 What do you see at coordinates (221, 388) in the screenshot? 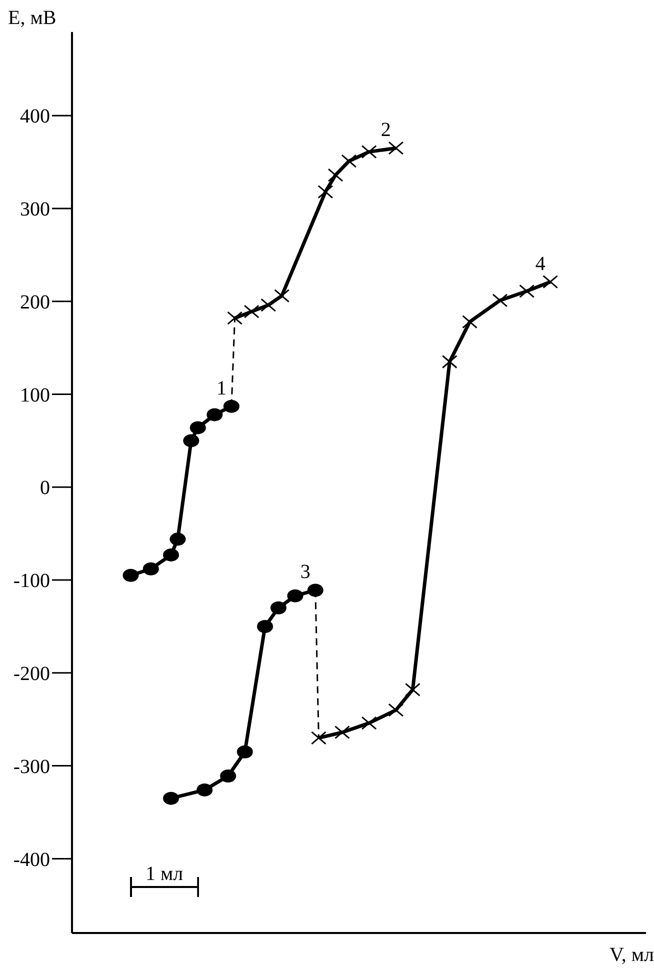
I see `series-label: 1` at bounding box center [221, 388].